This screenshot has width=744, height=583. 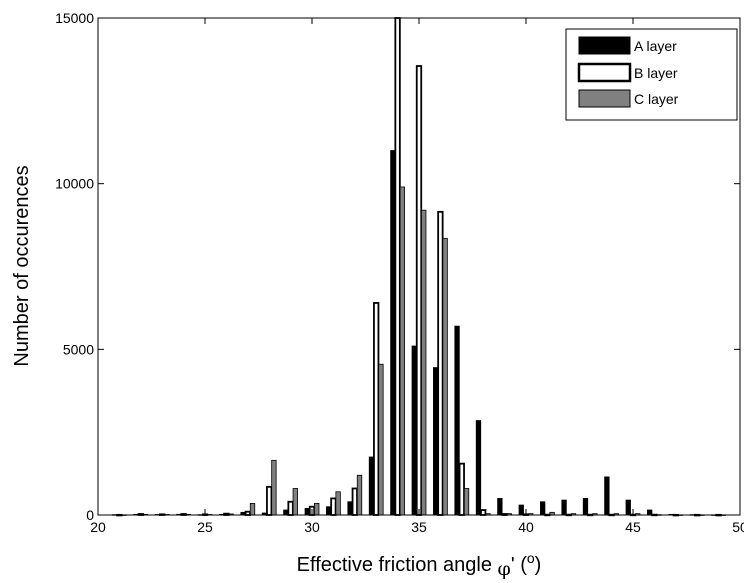 What do you see at coordinates (519, 565) in the screenshot?
I see `x-axis-label-unit-open: ' (` at bounding box center [519, 565].